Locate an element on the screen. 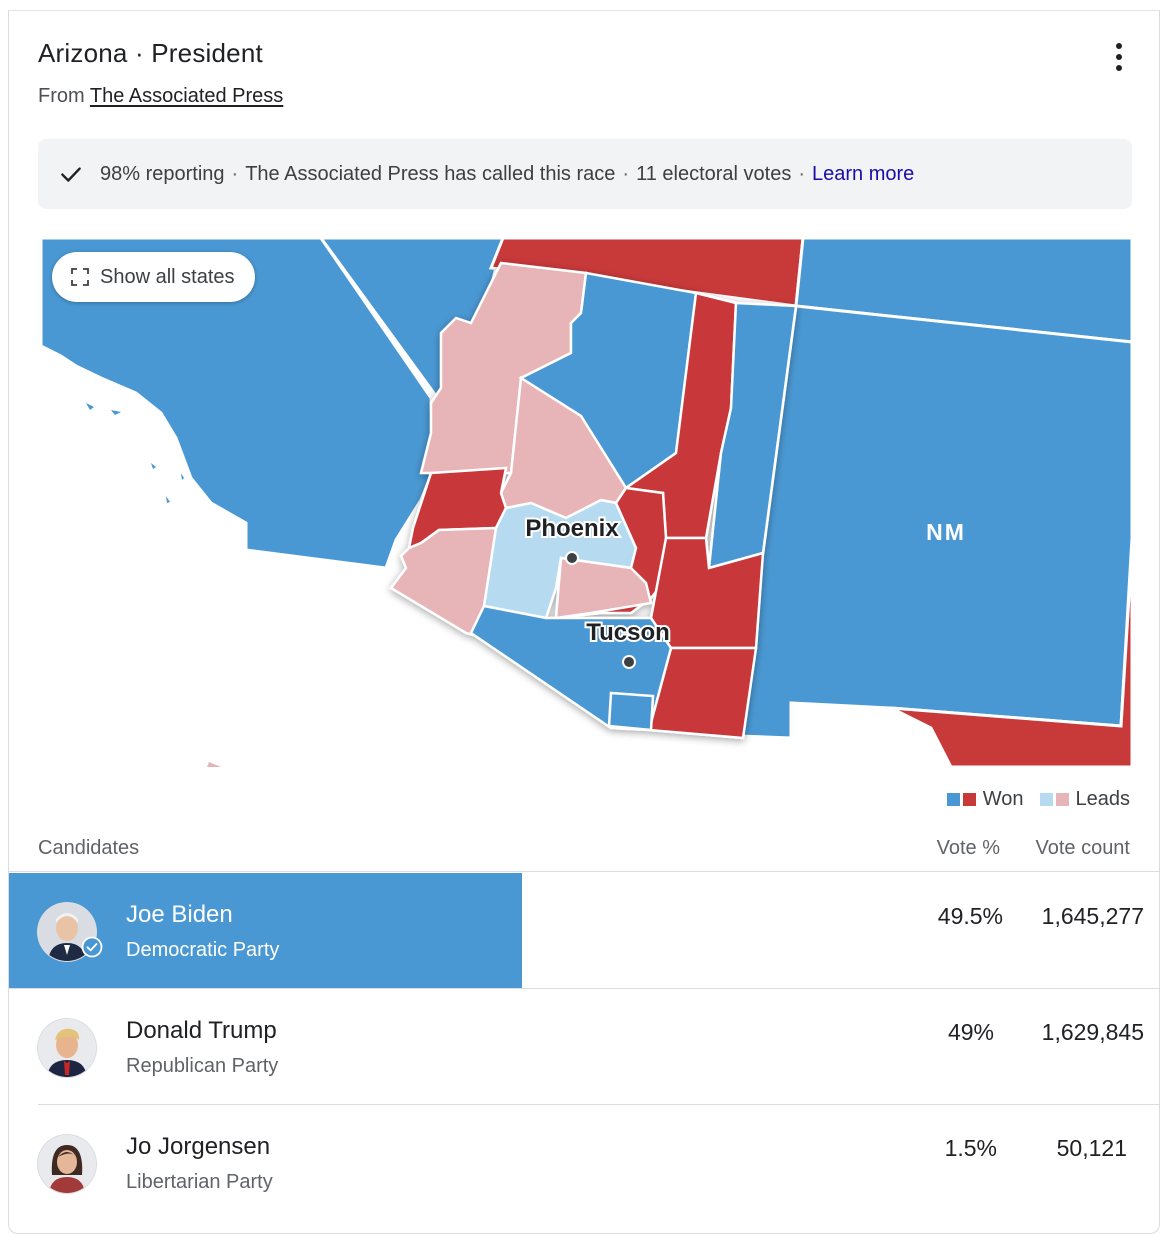 This screenshot has height=1244, width=1173. column-header-vote-count: Vote count is located at coordinates (1082, 848).